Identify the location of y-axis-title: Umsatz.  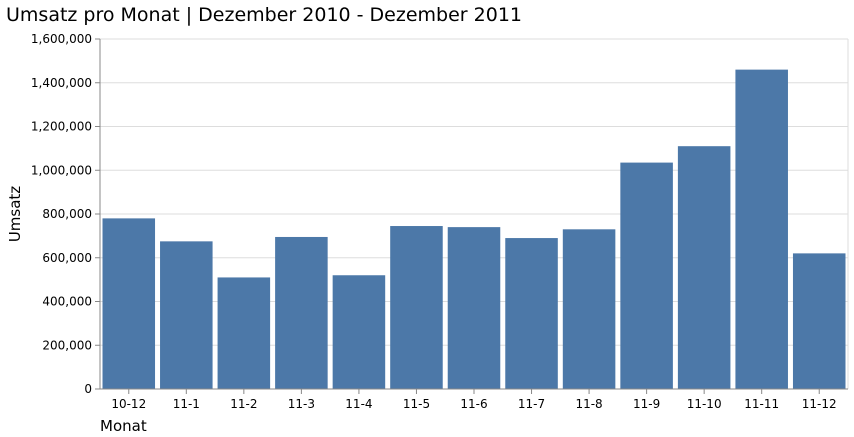
(15, 214).